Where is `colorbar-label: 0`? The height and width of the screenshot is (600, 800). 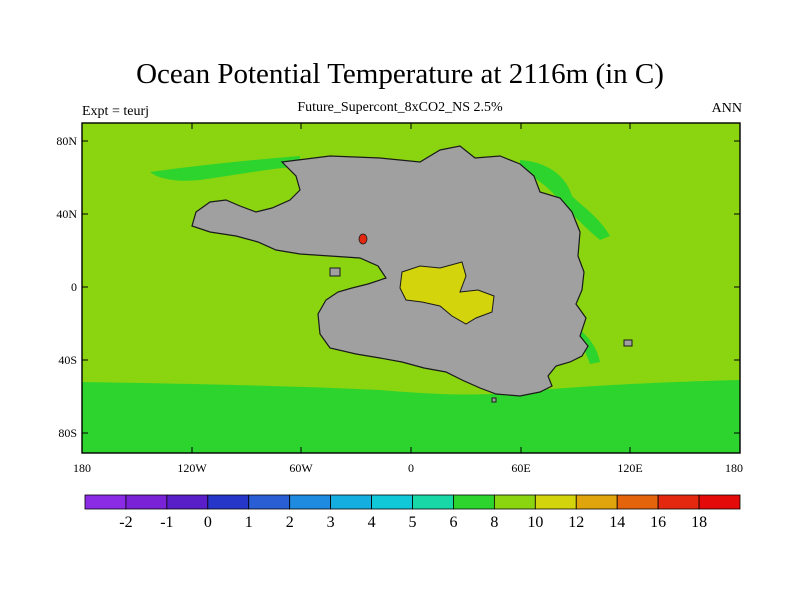
colorbar-label: 0 is located at coordinates (208, 522).